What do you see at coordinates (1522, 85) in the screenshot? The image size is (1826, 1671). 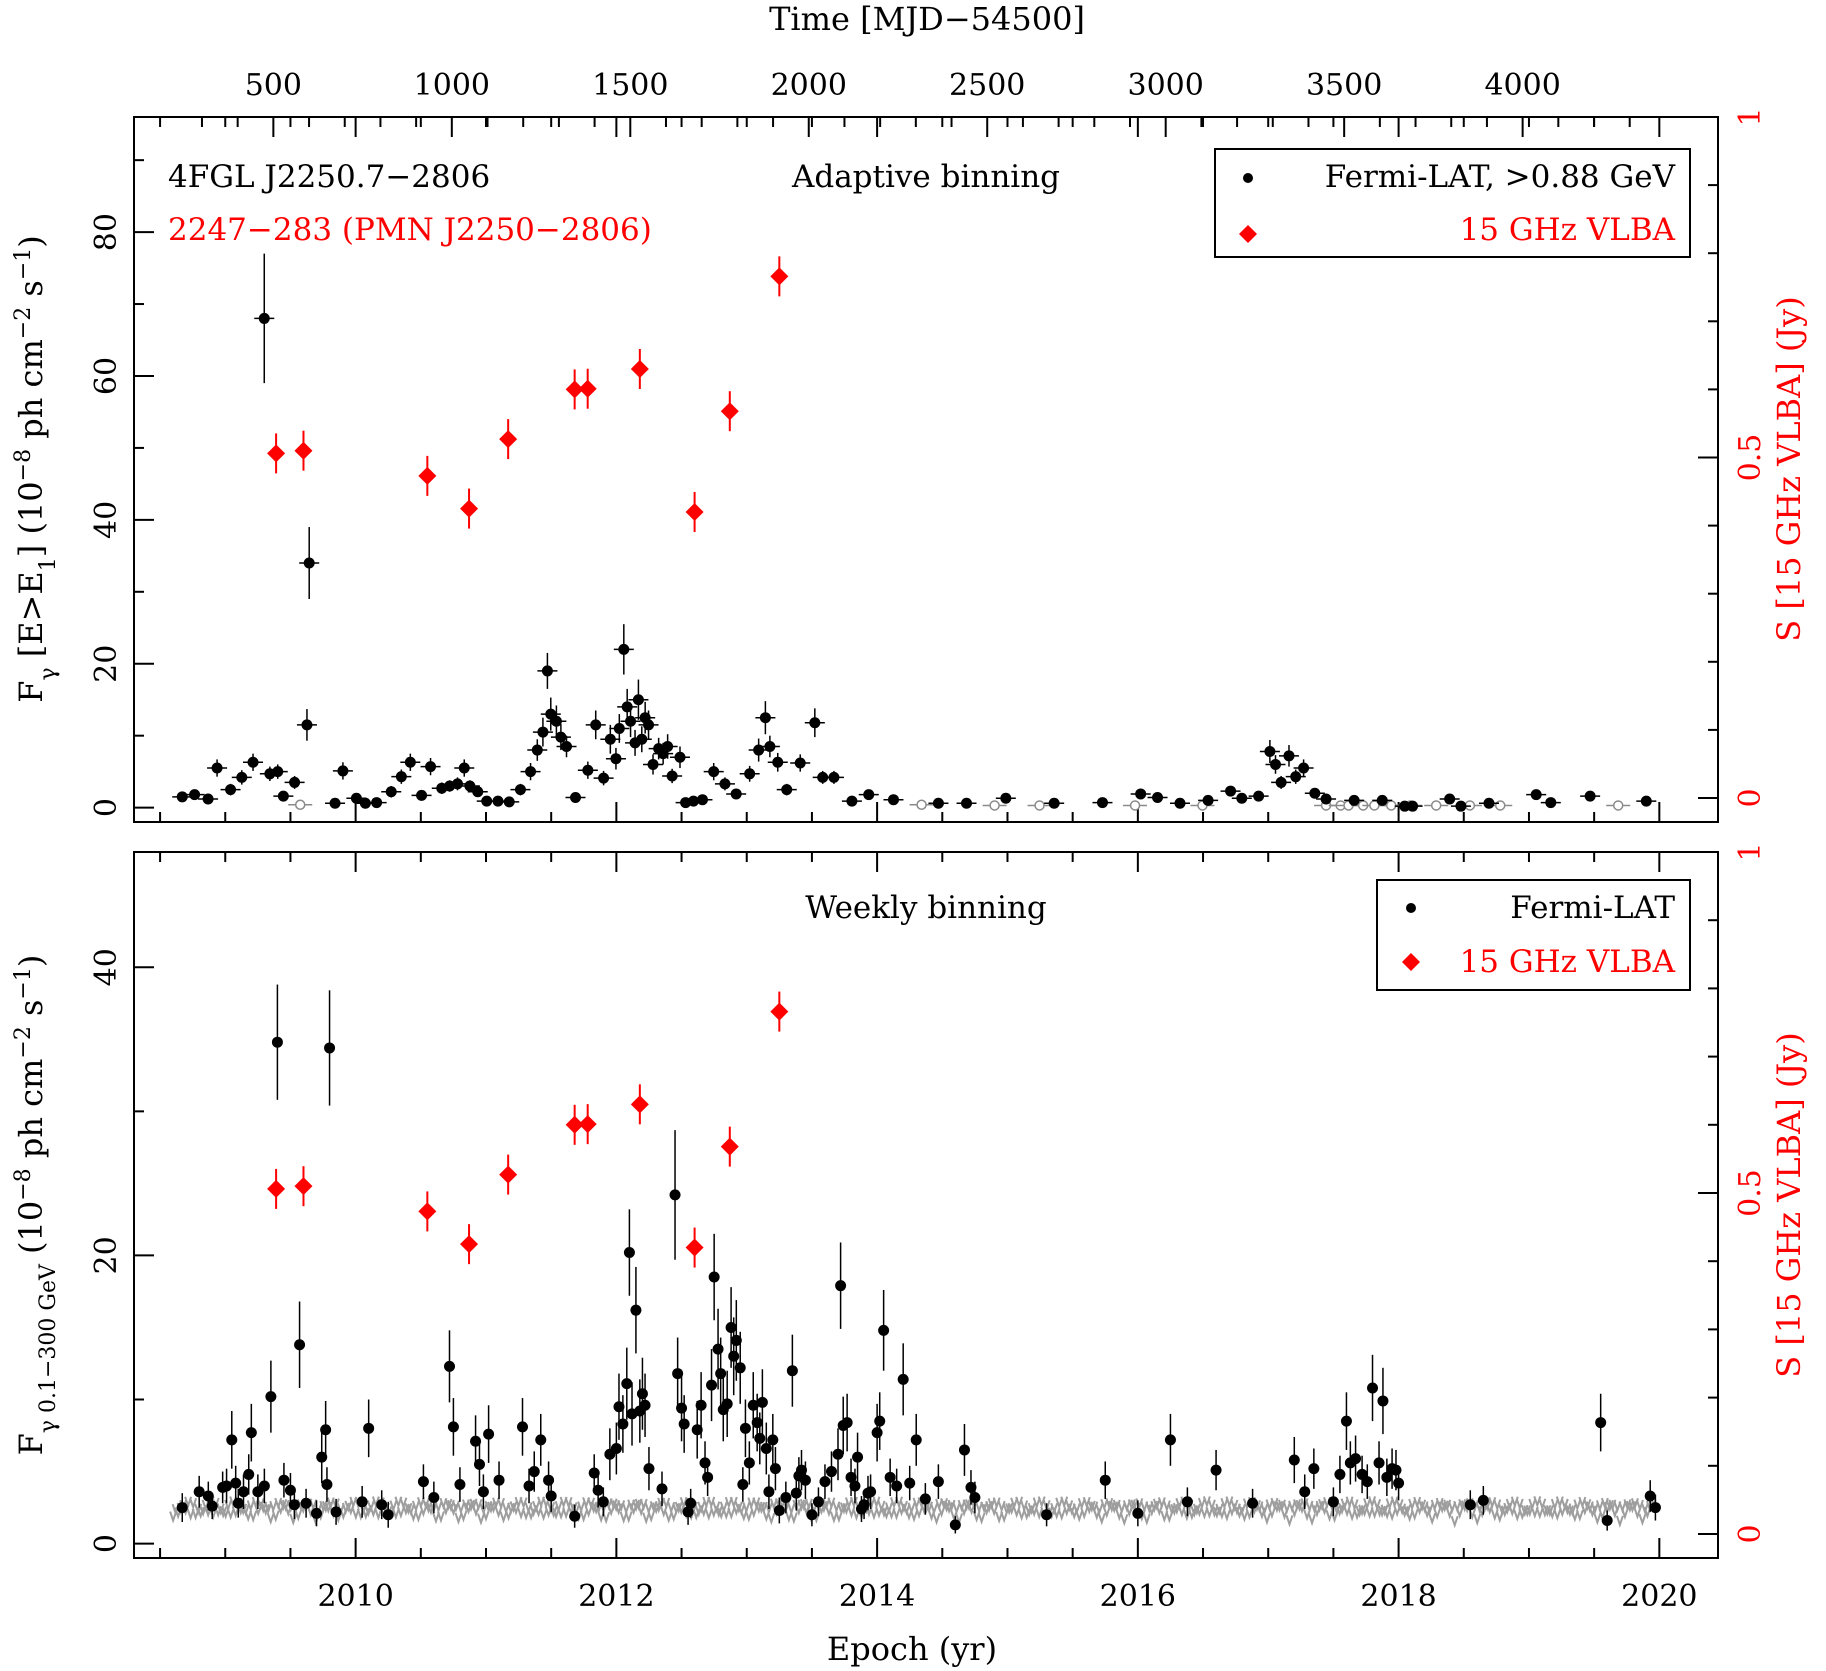 I see `top-tick-label: 4000` at bounding box center [1522, 85].